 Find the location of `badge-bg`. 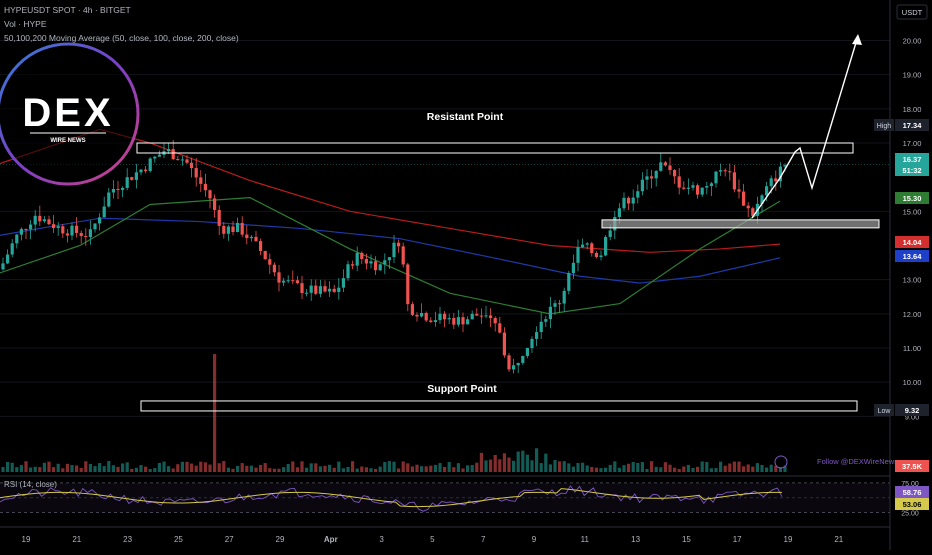

badge-bg is located at coordinates (912, 466).